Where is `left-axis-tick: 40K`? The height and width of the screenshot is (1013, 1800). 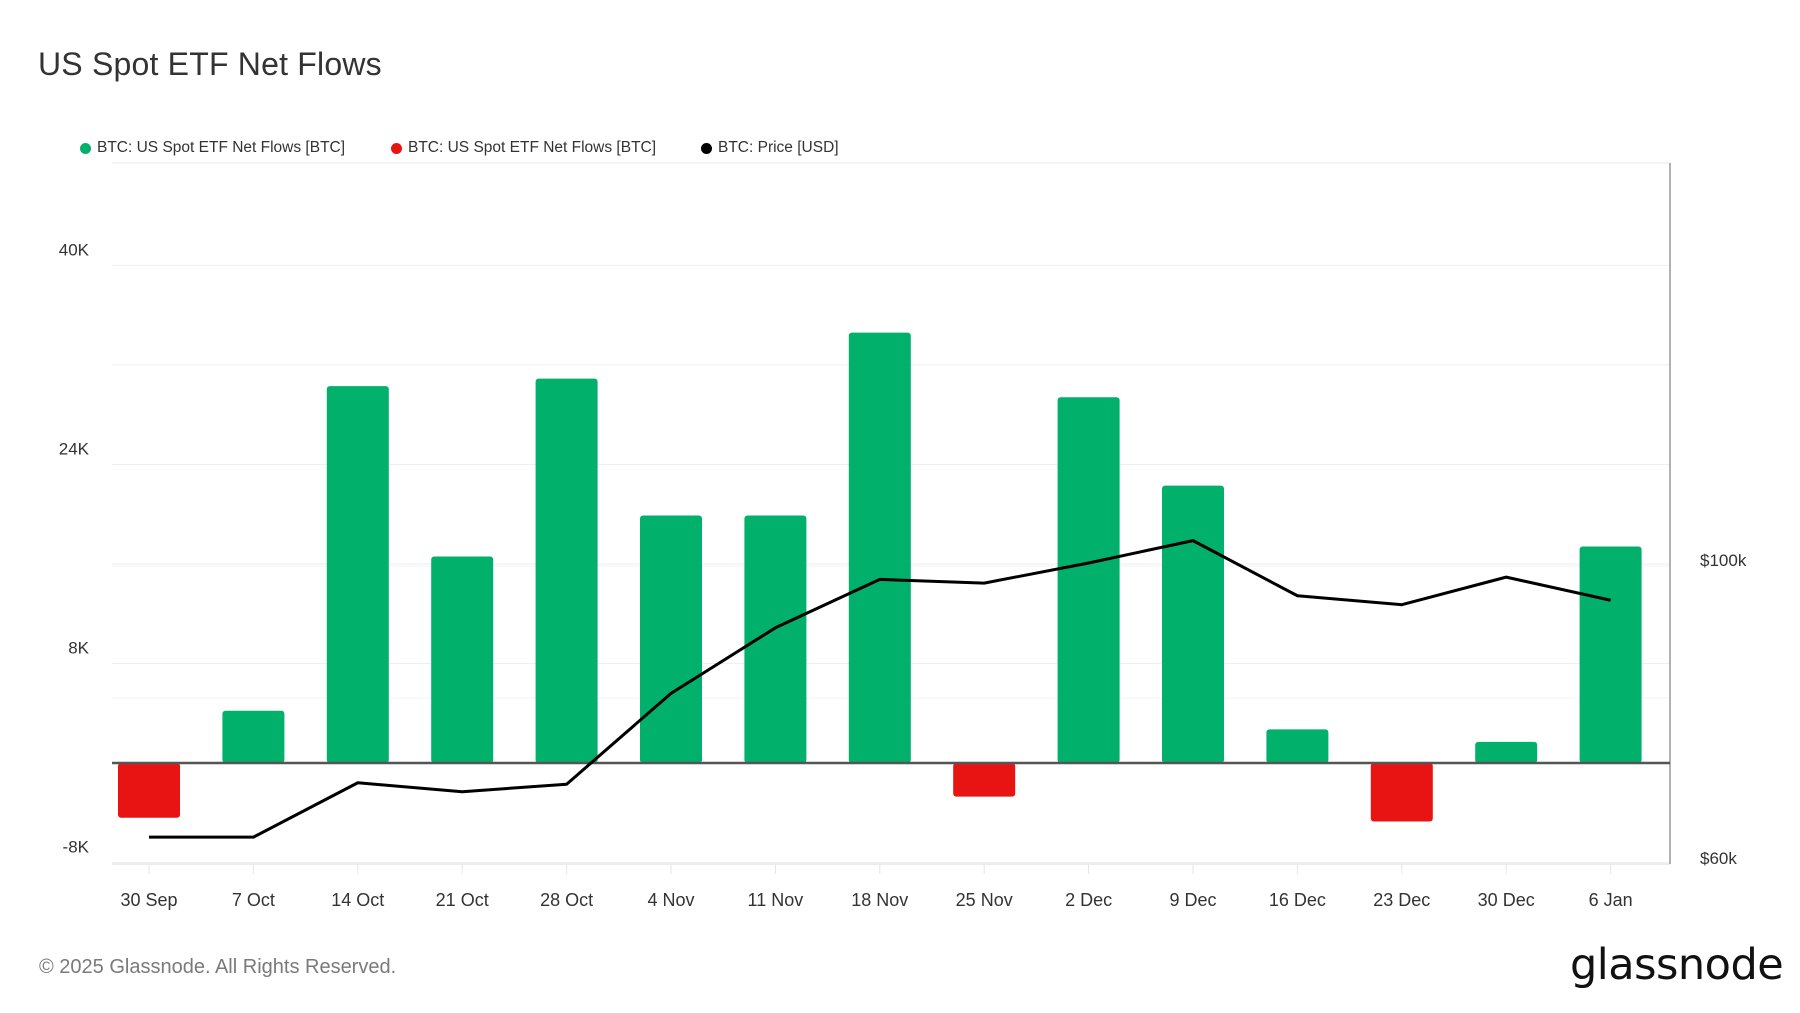
left-axis-tick: 40K is located at coordinates (74, 249).